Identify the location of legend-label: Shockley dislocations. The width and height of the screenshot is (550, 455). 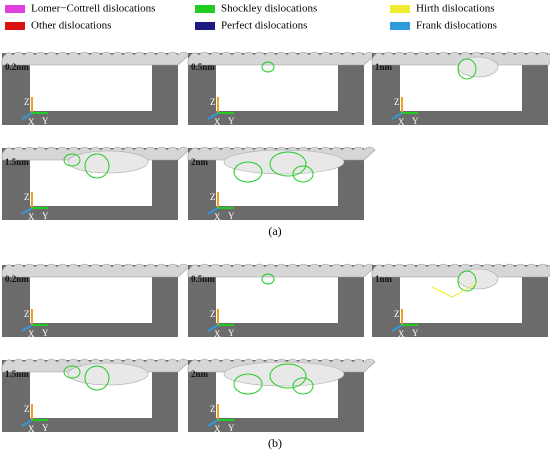
(269, 9).